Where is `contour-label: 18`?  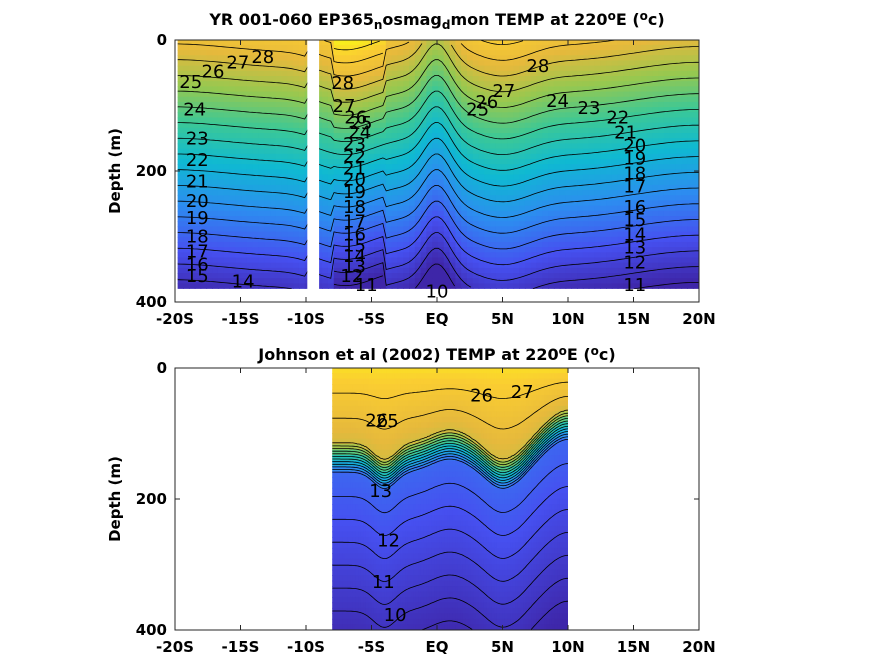 contour-label: 18 is located at coordinates (197, 237).